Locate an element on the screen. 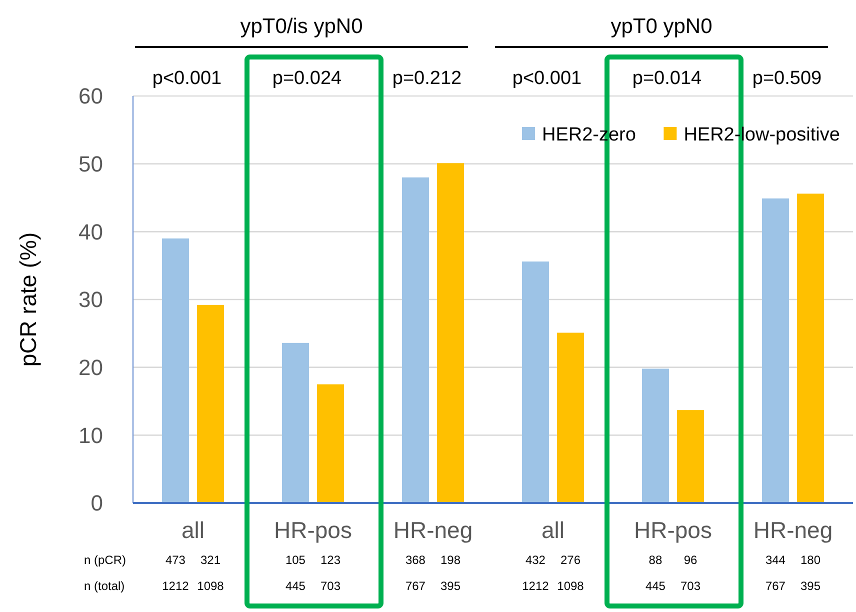  text: n (pCR) is located at coordinates (105, 560).